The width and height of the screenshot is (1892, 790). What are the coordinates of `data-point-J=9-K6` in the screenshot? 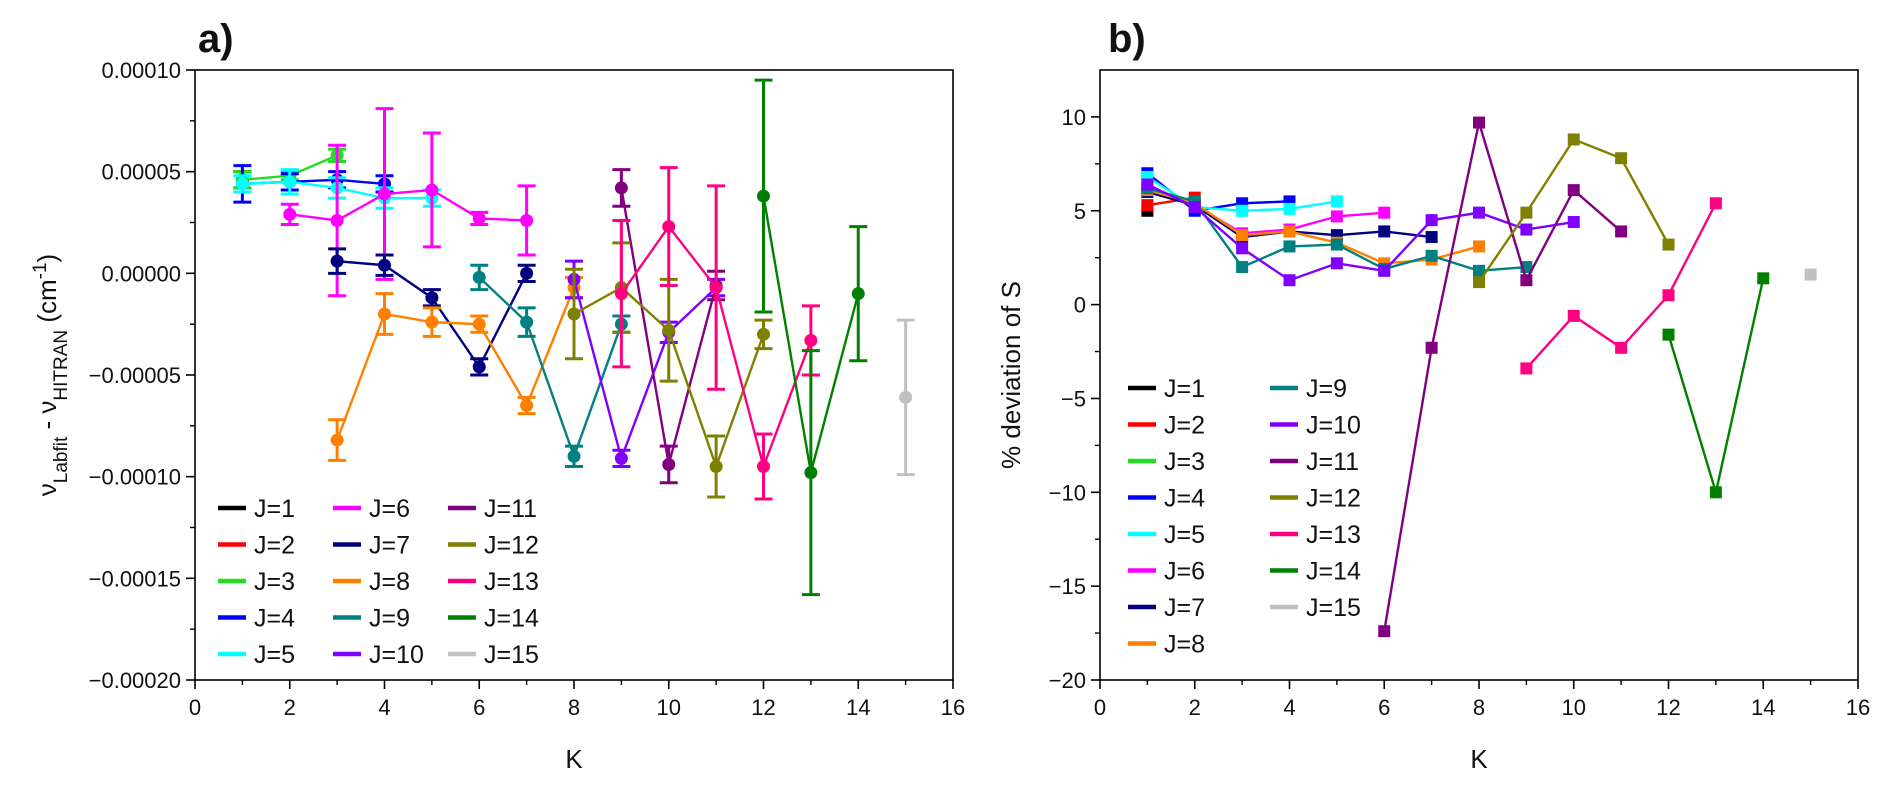 It's located at (479, 277).